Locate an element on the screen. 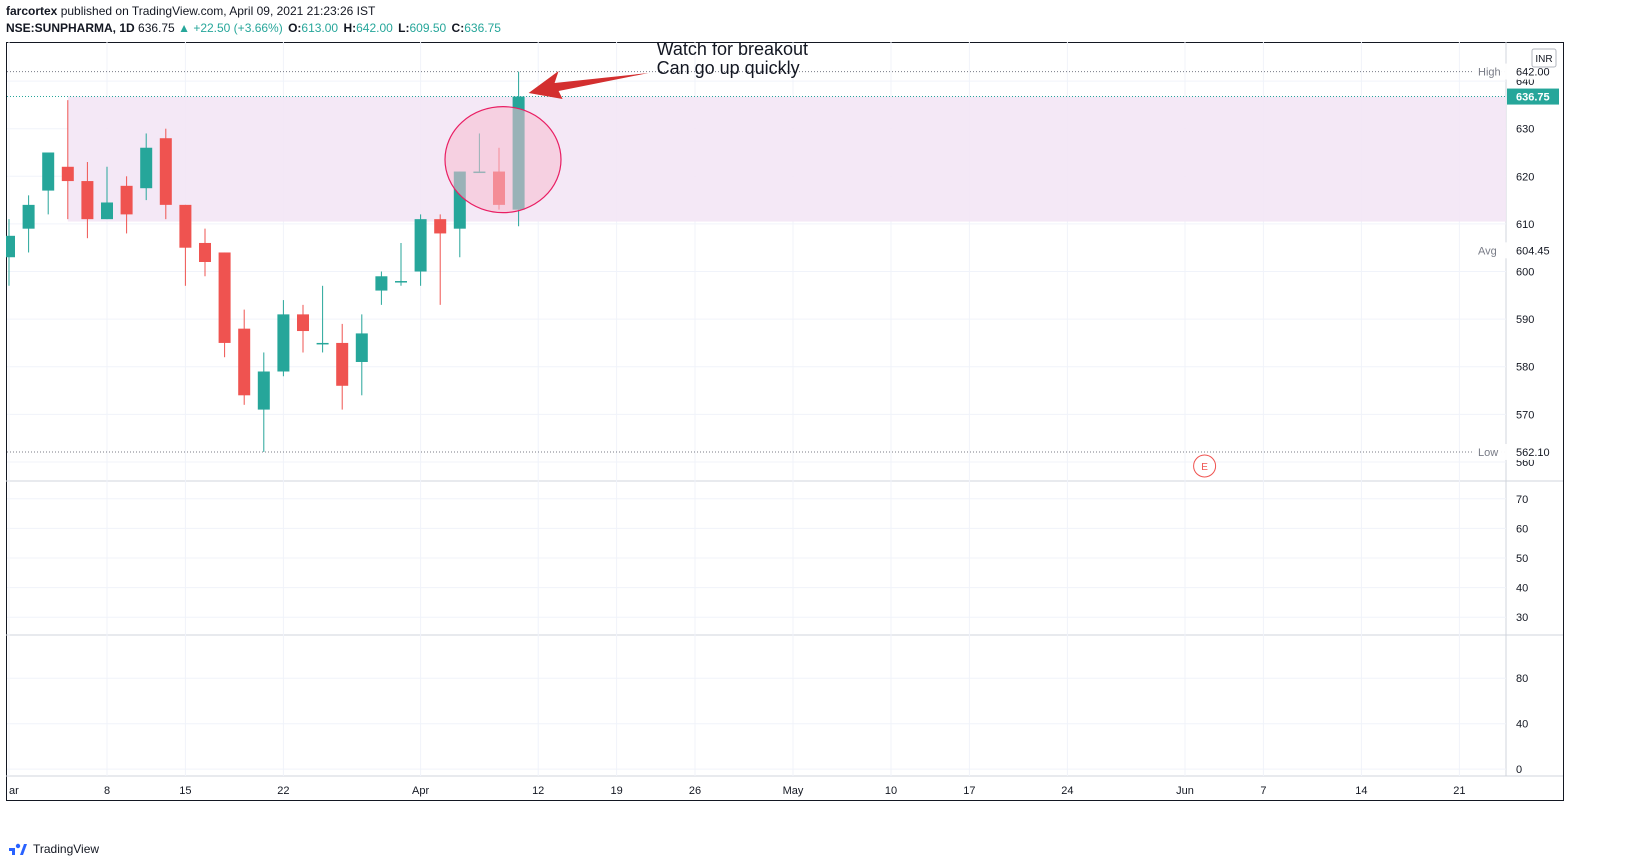 The image size is (1627, 867). close-label: C: is located at coordinates (458, 28).